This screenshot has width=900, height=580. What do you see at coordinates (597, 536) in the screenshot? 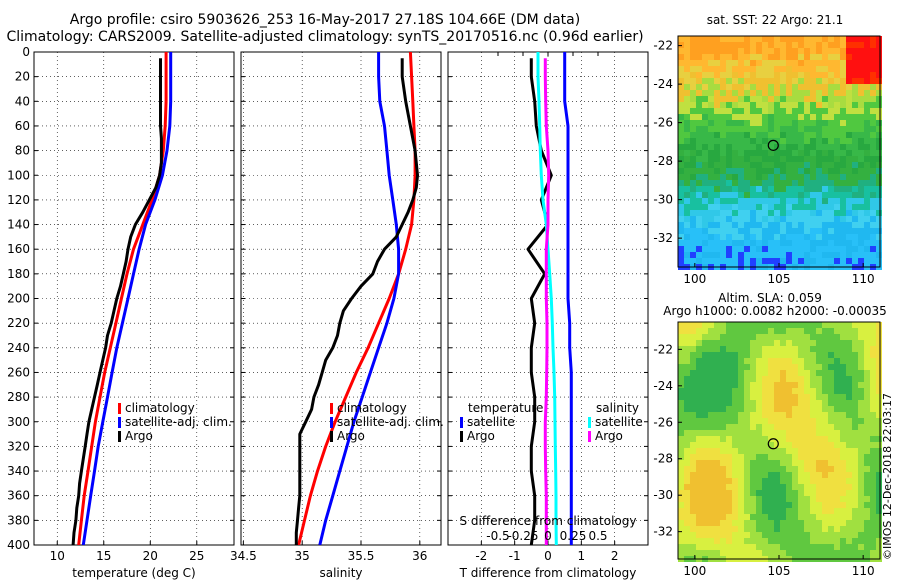
I see `salinity-diff-tick-label: 0.5` at bounding box center [597, 536].